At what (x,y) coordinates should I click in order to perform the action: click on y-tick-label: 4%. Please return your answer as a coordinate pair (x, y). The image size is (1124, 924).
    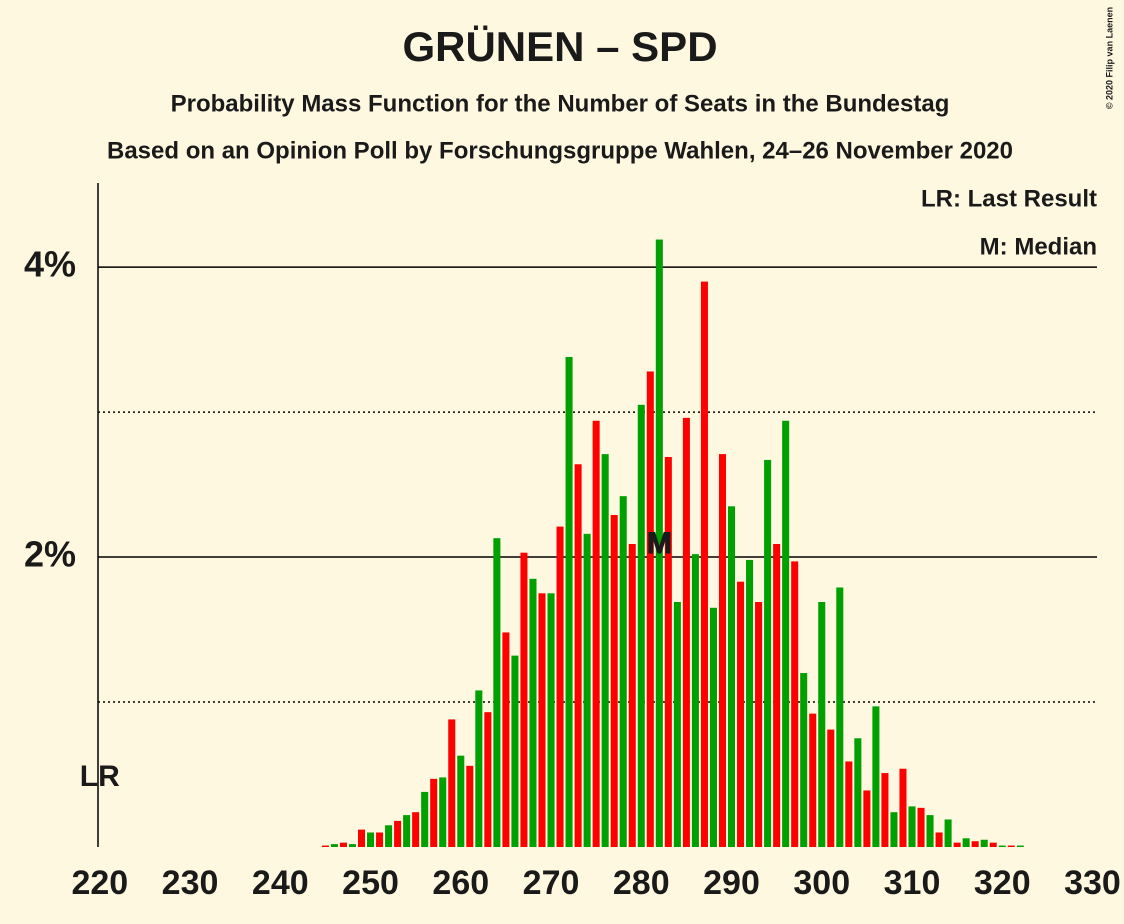
    Looking at the image, I should click on (50, 264).